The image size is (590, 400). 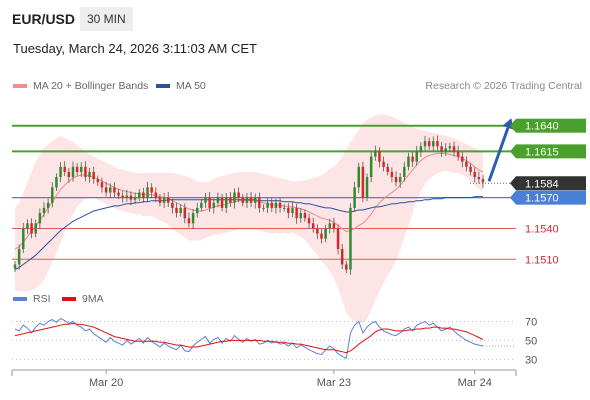 I want to click on legend-rsi-ma: 9MA, so click(x=83, y=299).